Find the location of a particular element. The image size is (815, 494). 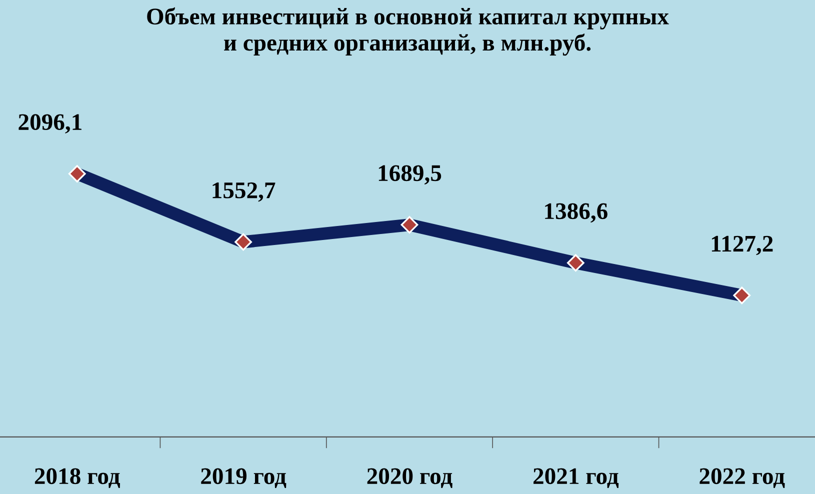

x-tick-label: 2018 год is located at coordinates (77, 478).